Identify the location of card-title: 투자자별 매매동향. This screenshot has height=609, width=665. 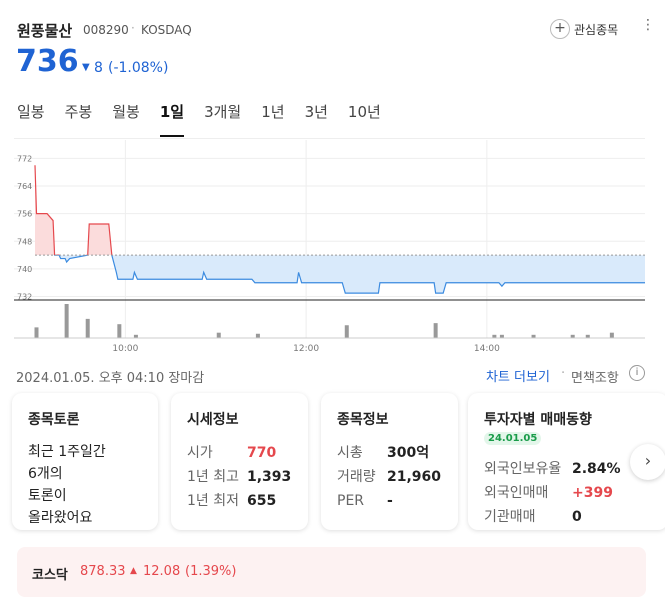
(538, 420).